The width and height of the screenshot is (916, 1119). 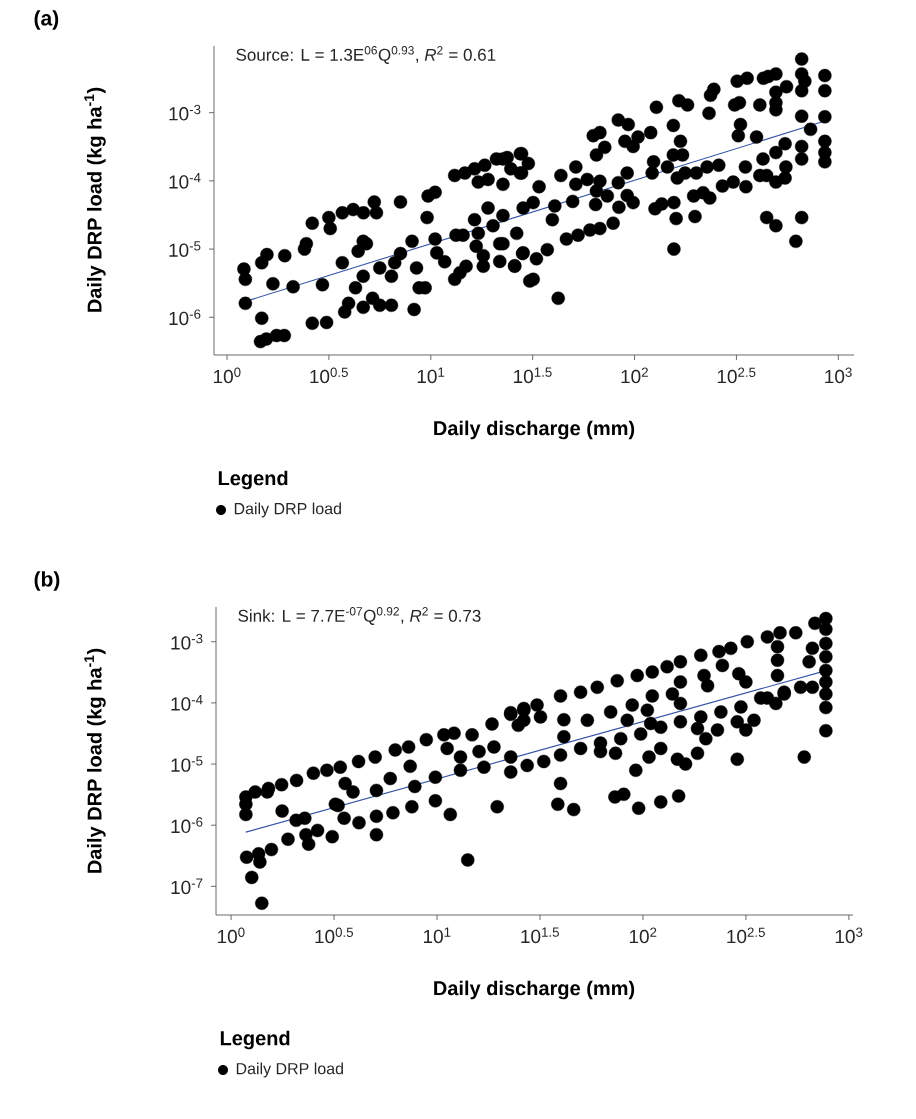 I want to click on annotation: Source: L = 1.3E$^{06}$Q$^{0.93}$, R$^{2}$ = 0.61, so click(x=366, y=55).